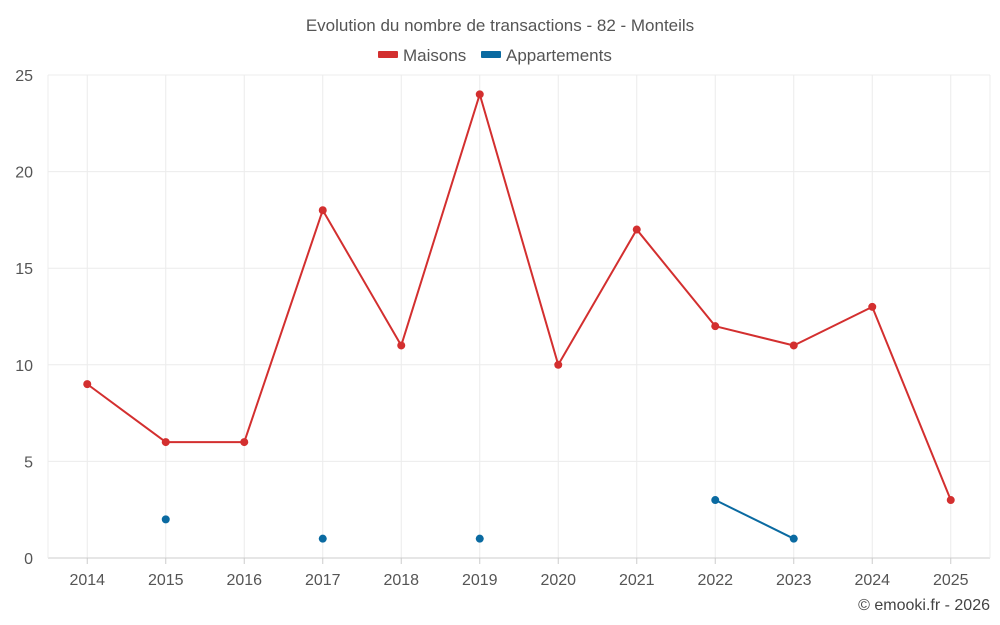 Image resolution: width=1000 pixels, height=625 pixels. I want to click on data-point-appartements-2015, so click(165, 519).